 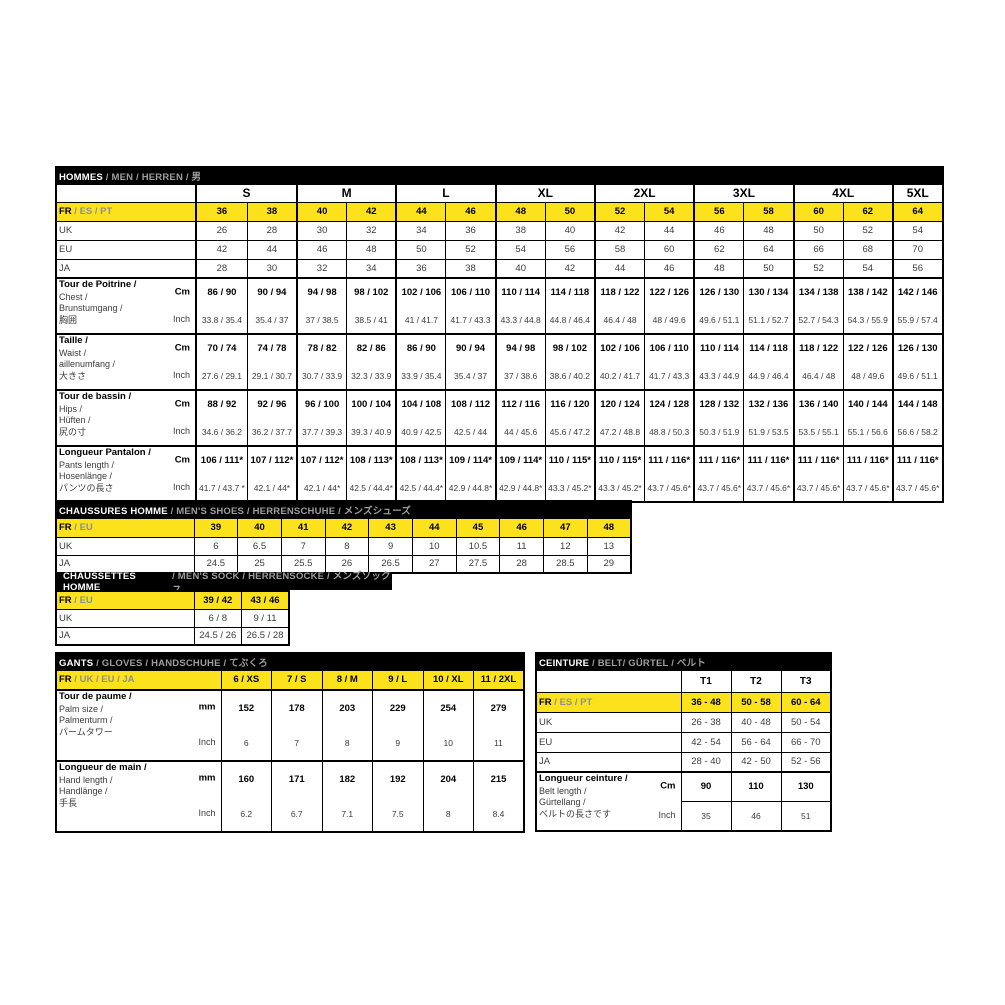 I want to click on conversion-value-cell: 24.5 / 26, so click(x=217, y=636).